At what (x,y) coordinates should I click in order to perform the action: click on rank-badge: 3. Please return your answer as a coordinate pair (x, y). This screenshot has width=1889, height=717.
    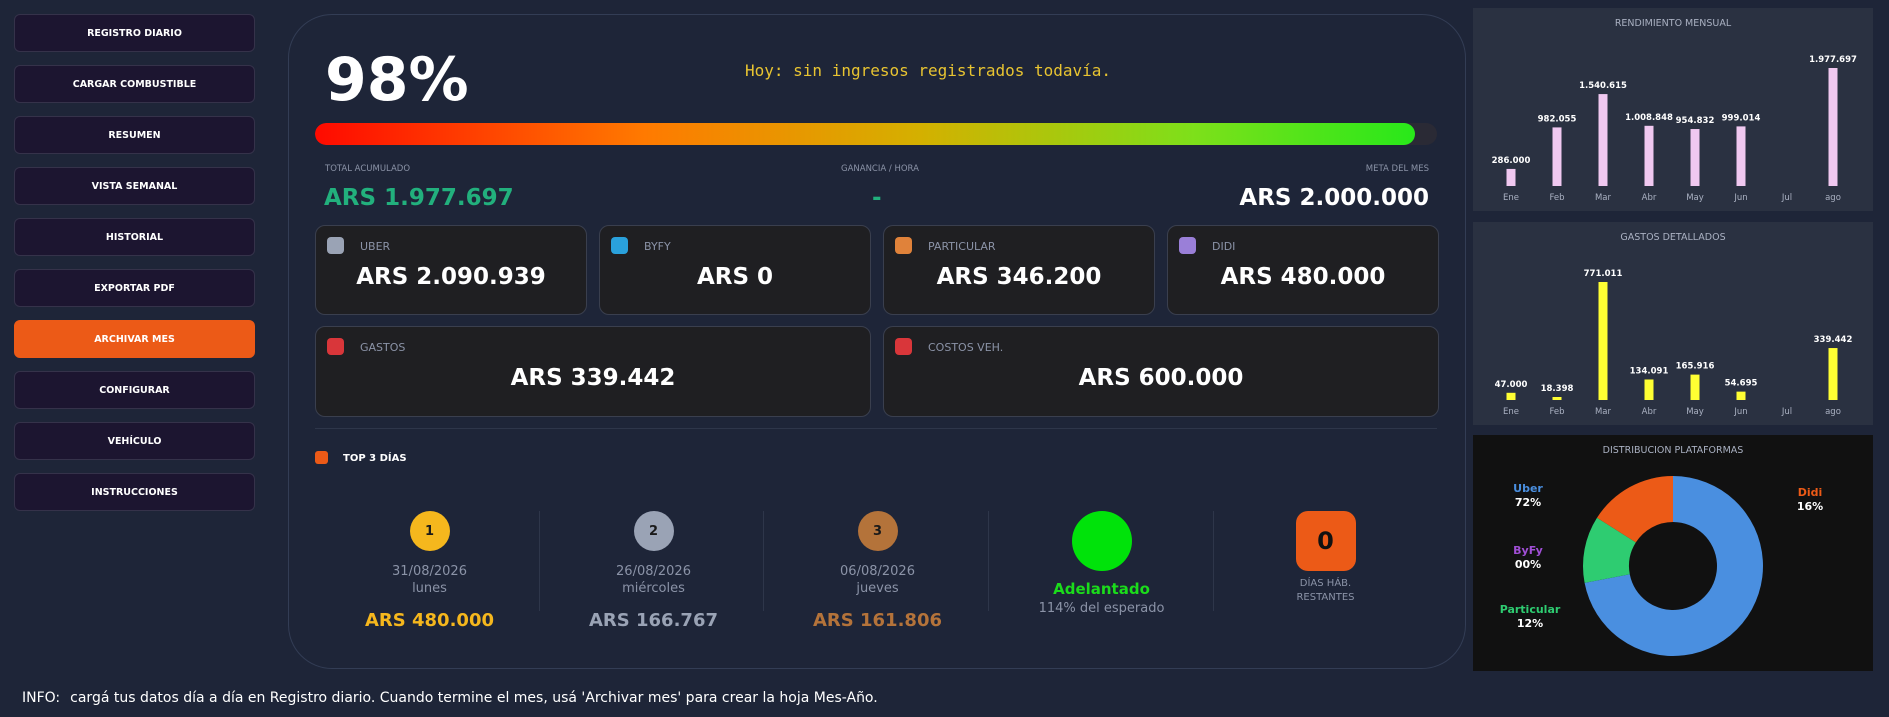
    Looking at the image, I should click on (877, 531).